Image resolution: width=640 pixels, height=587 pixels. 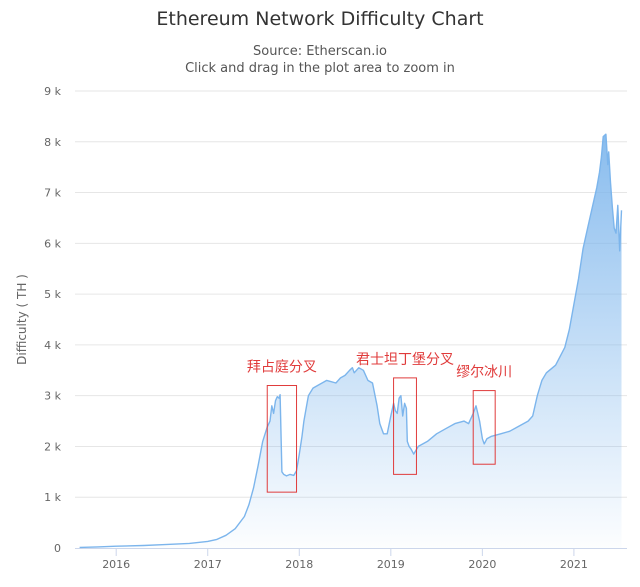 What do you see at coordinates (22, 319) in the screenshot?
I see `y-axis-title: Difficulty ( TH )` at bounding box center [22, 319].